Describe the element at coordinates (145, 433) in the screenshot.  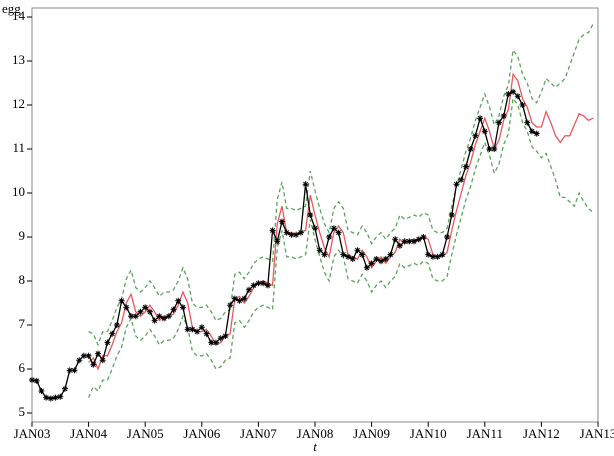
I see `x-tick-label: JAN05` at that location.